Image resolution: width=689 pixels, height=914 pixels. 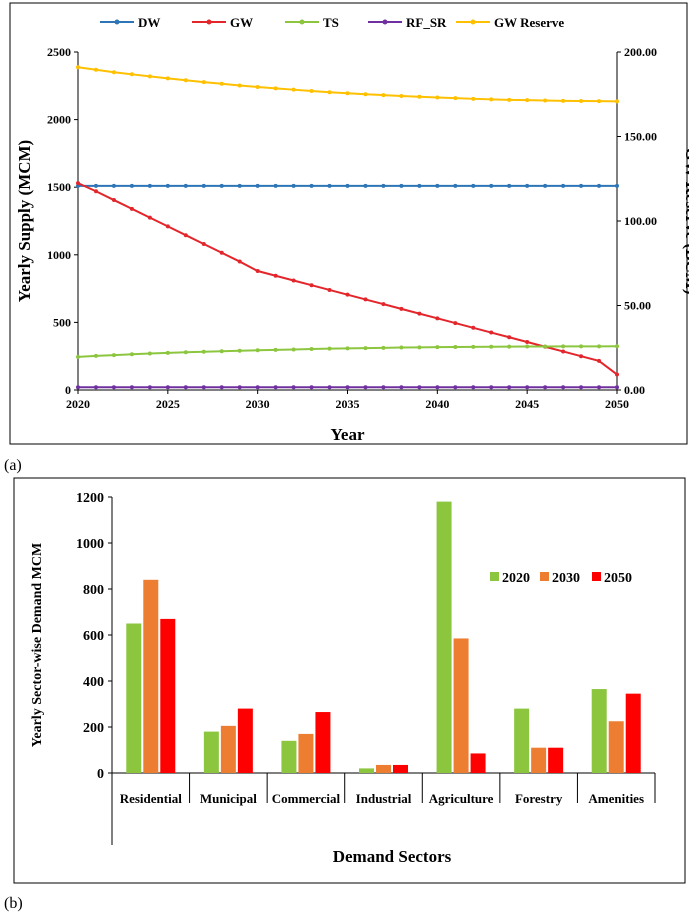 What do you see at coordinates (640, 137) in the screenshot?
I see `y2-tick-label: 150.00` at bounding box center [640, 137].